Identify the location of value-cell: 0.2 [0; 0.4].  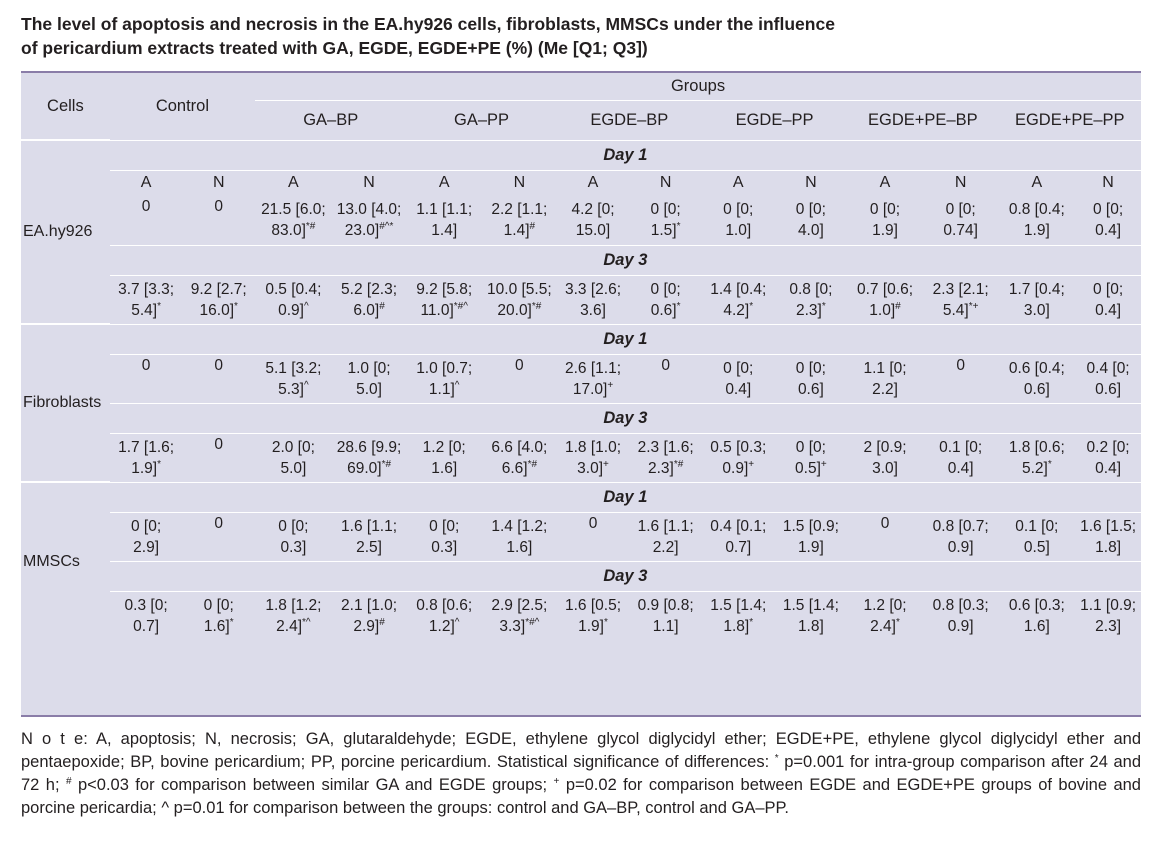
(1108, 457).